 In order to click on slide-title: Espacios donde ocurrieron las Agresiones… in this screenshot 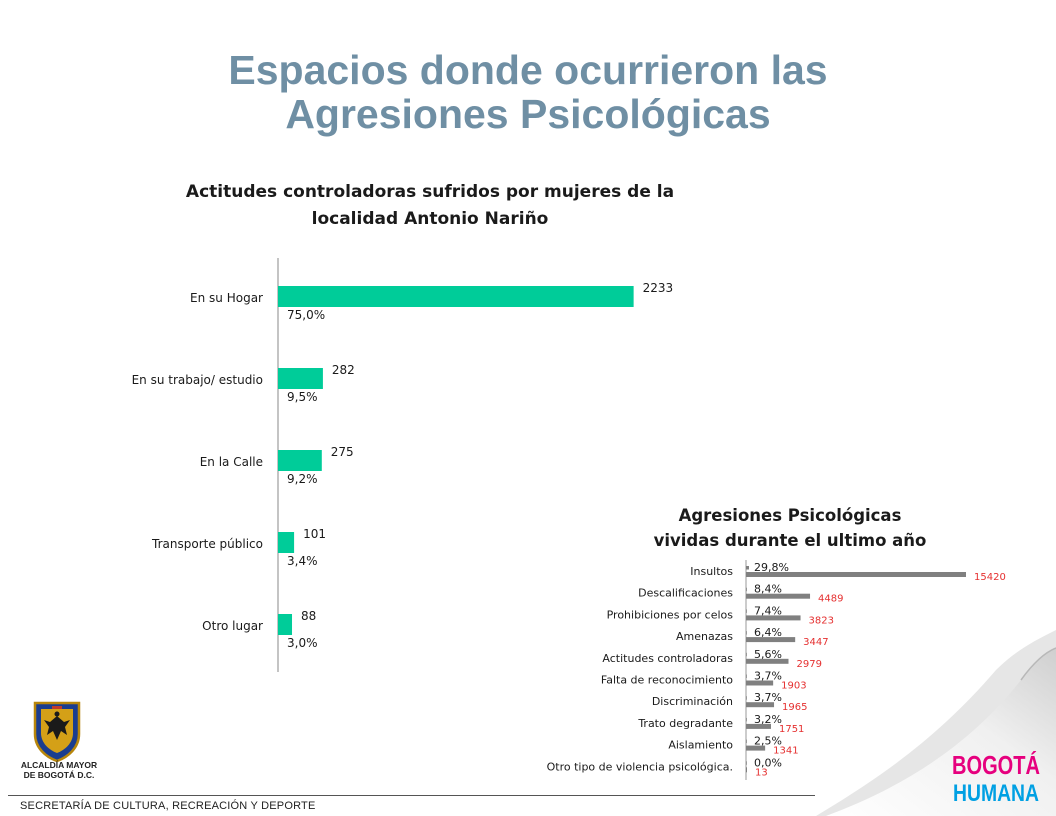, I will do `click(528, 92)`.